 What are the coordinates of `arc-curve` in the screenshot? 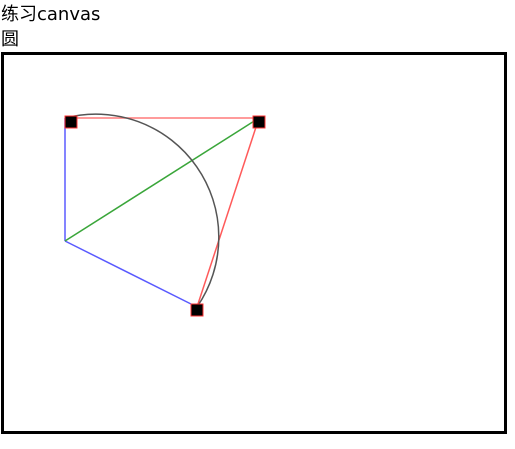 It's located at (142, 210).